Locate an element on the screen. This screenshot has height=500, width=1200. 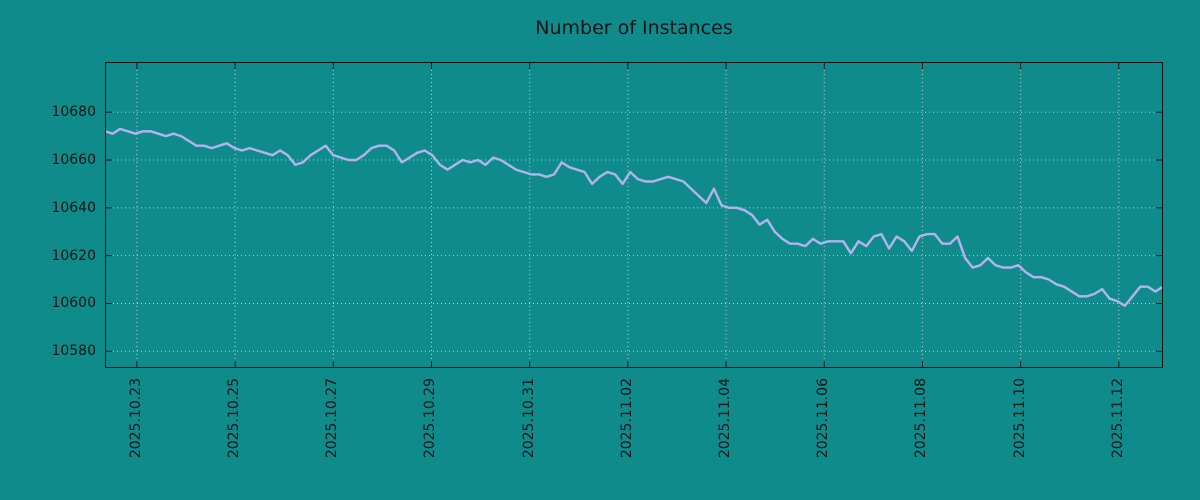
y-tick-label: 10600 is located at coordinates (73, 303).